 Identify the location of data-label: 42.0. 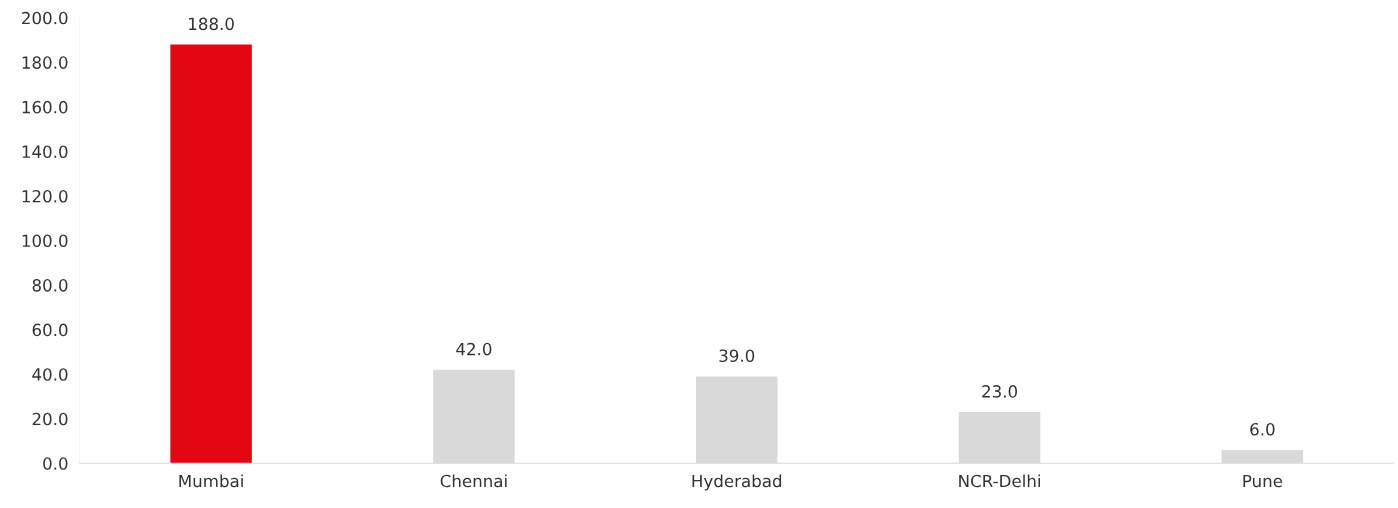
(474, 349).